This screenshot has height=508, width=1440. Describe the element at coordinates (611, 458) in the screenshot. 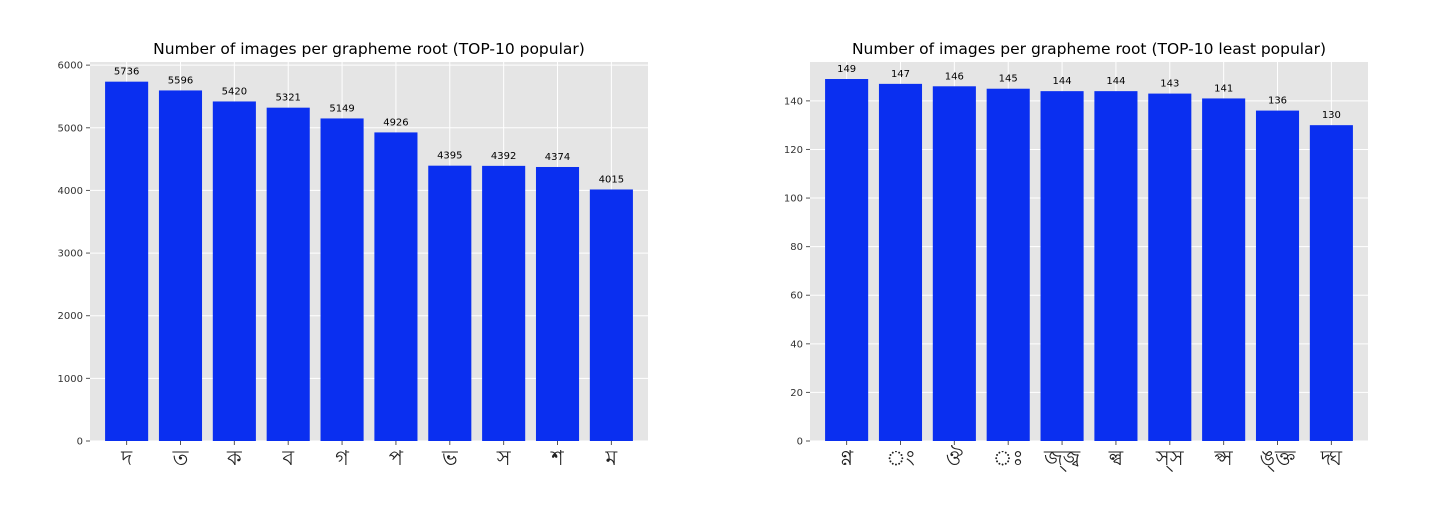

I see `x-tick-label: ম` at that location.